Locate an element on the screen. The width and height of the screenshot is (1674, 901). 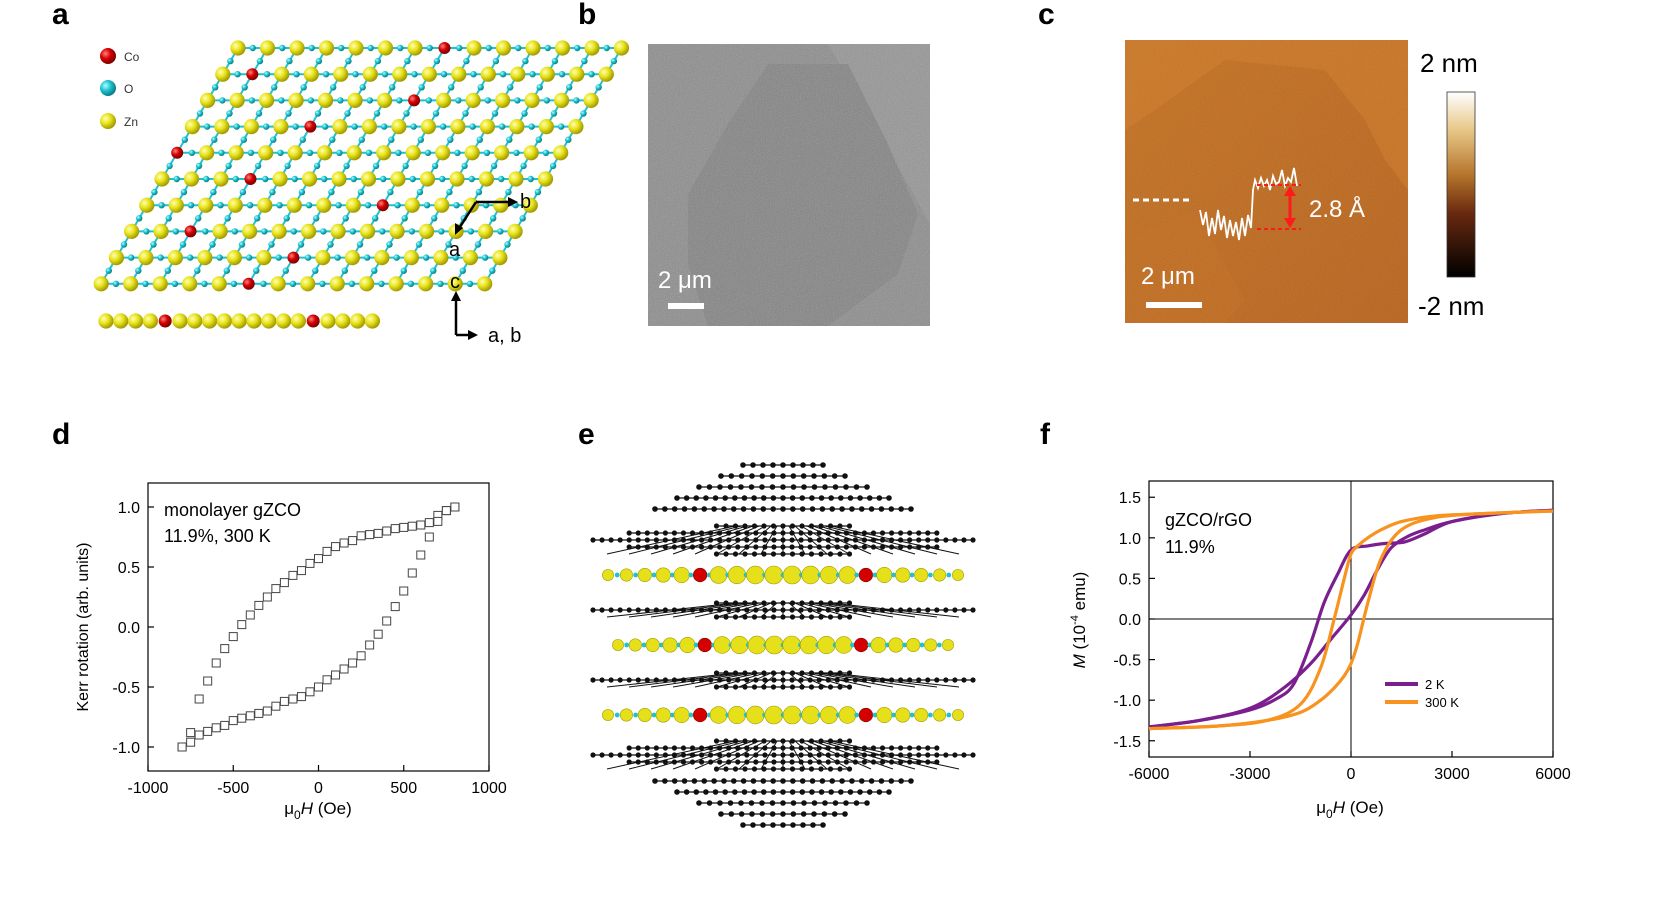
legend-300k-label: 300 K is located at coordinates (1442, 702).